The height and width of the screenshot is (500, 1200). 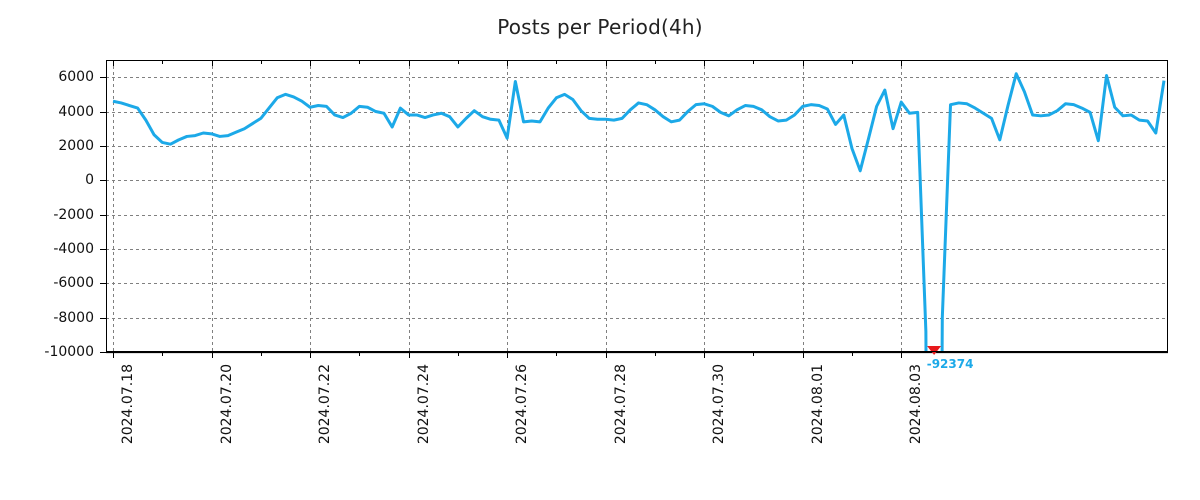 What do you see at coordinates (76, 111) in the screenshot?
I see `y-tick-label: 4000` at bounding box center [76, 111].